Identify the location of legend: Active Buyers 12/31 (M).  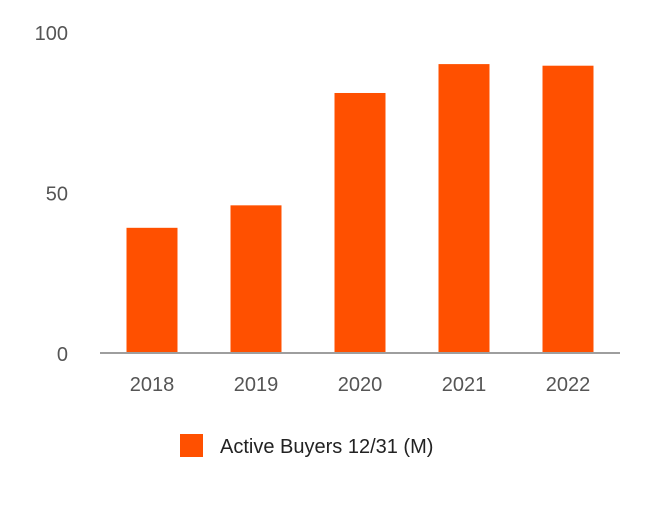
(306, 446).